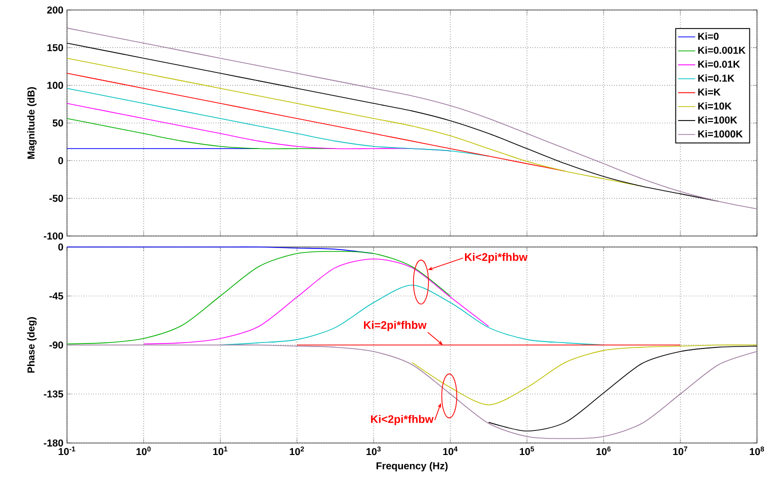 The height and width of the screenshot is (480, 769). I want to click on y-tick-label: -90, so click(56, 345).